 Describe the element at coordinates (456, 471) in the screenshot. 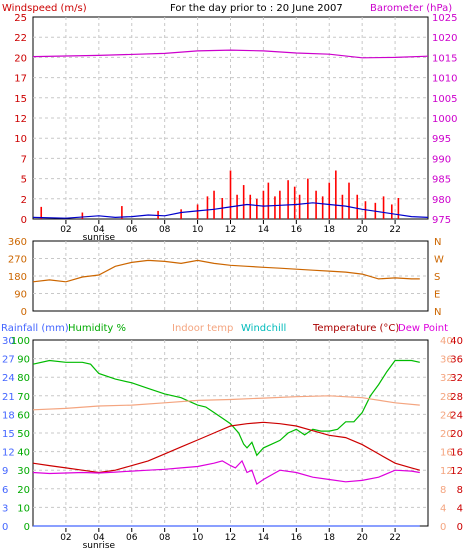

I see `y-tick-temperature: 12` at that location.